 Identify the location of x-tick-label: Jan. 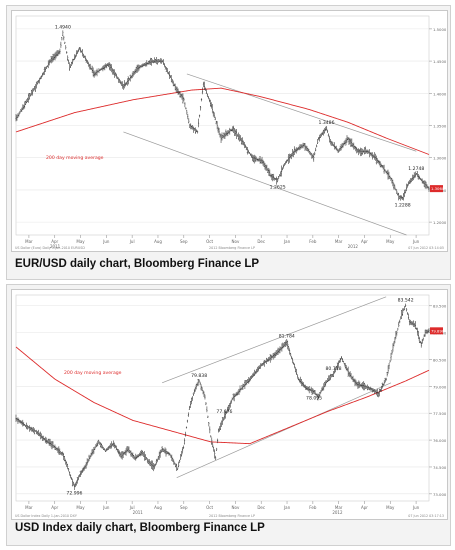
(287, 507).